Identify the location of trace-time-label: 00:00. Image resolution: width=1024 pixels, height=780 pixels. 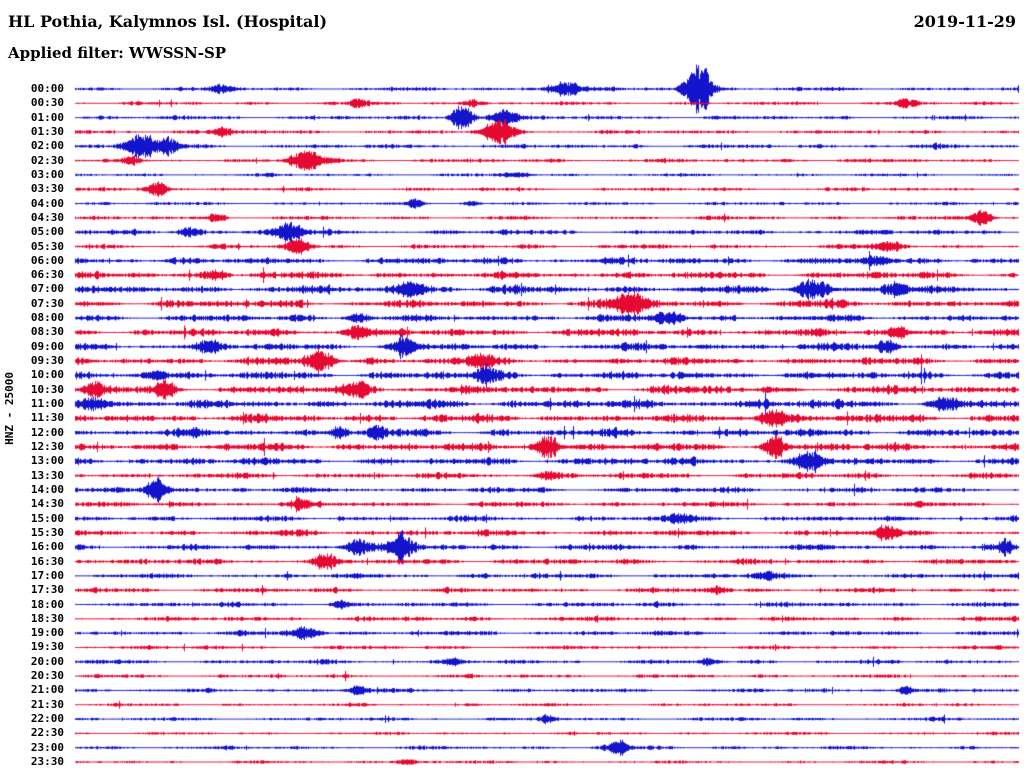
(47, 88).